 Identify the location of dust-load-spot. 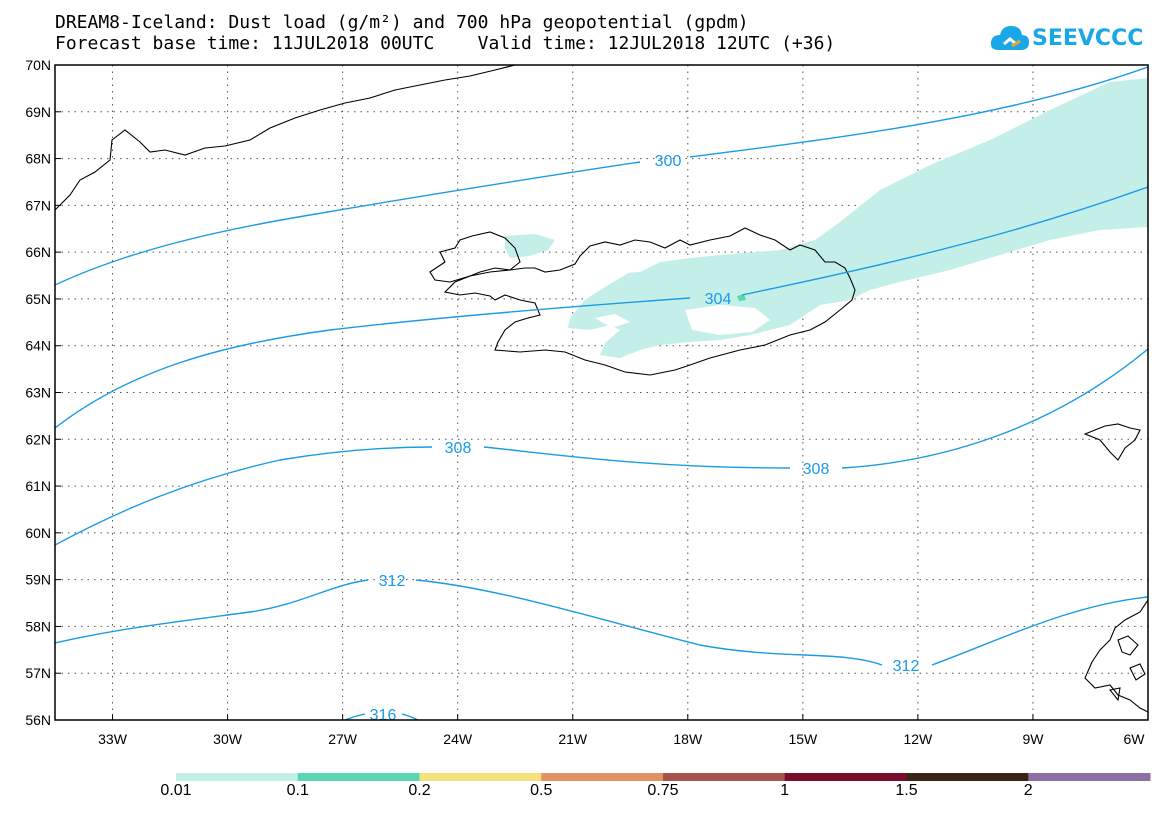
(741, 297).